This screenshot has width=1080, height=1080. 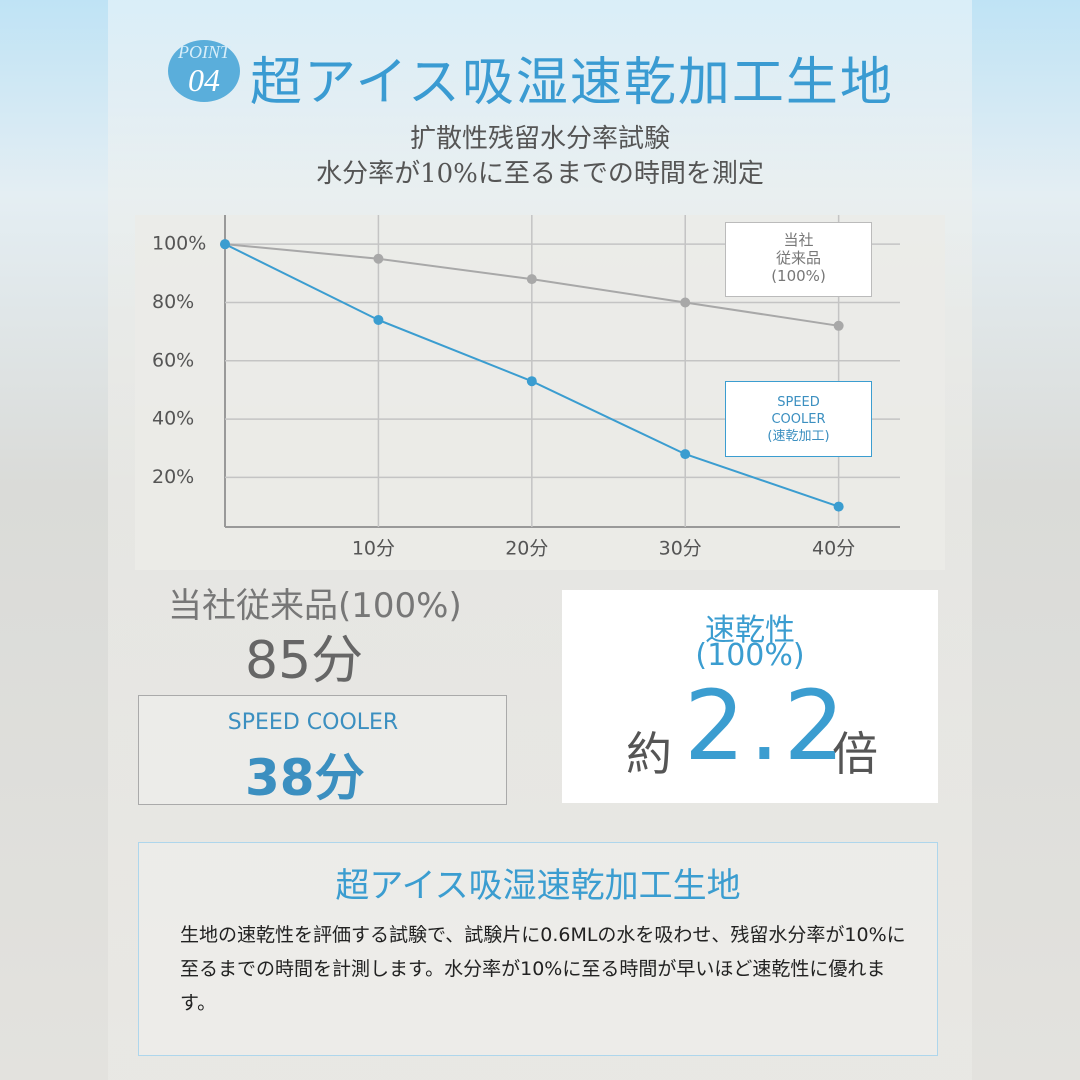 What do you see at coordinates (305, 778) in the screenshot?
I see `speed-time: 38分` at bounding box center [305, 778].